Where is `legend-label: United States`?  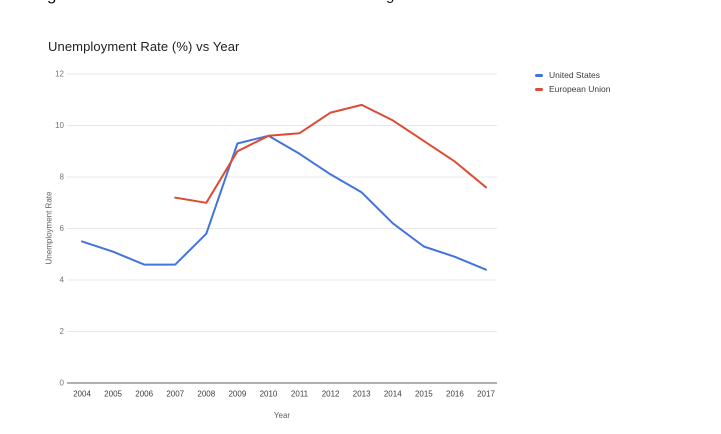
legend-label: United States is located at coordinates (575, 75).